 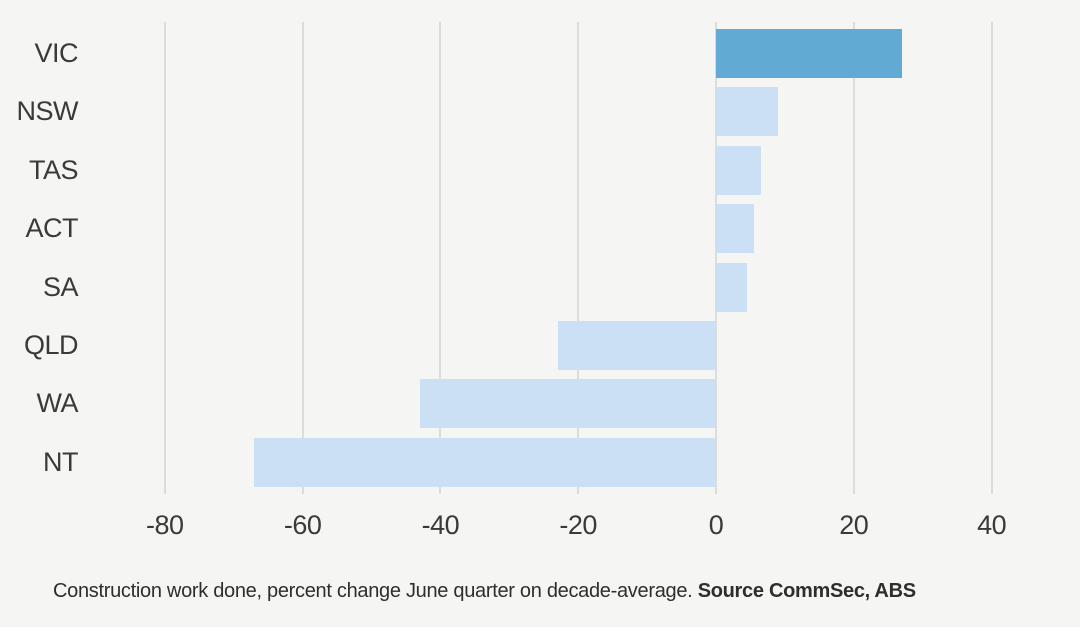 I want to click on y-label-vic: VIC, so click(x=56, y=53).